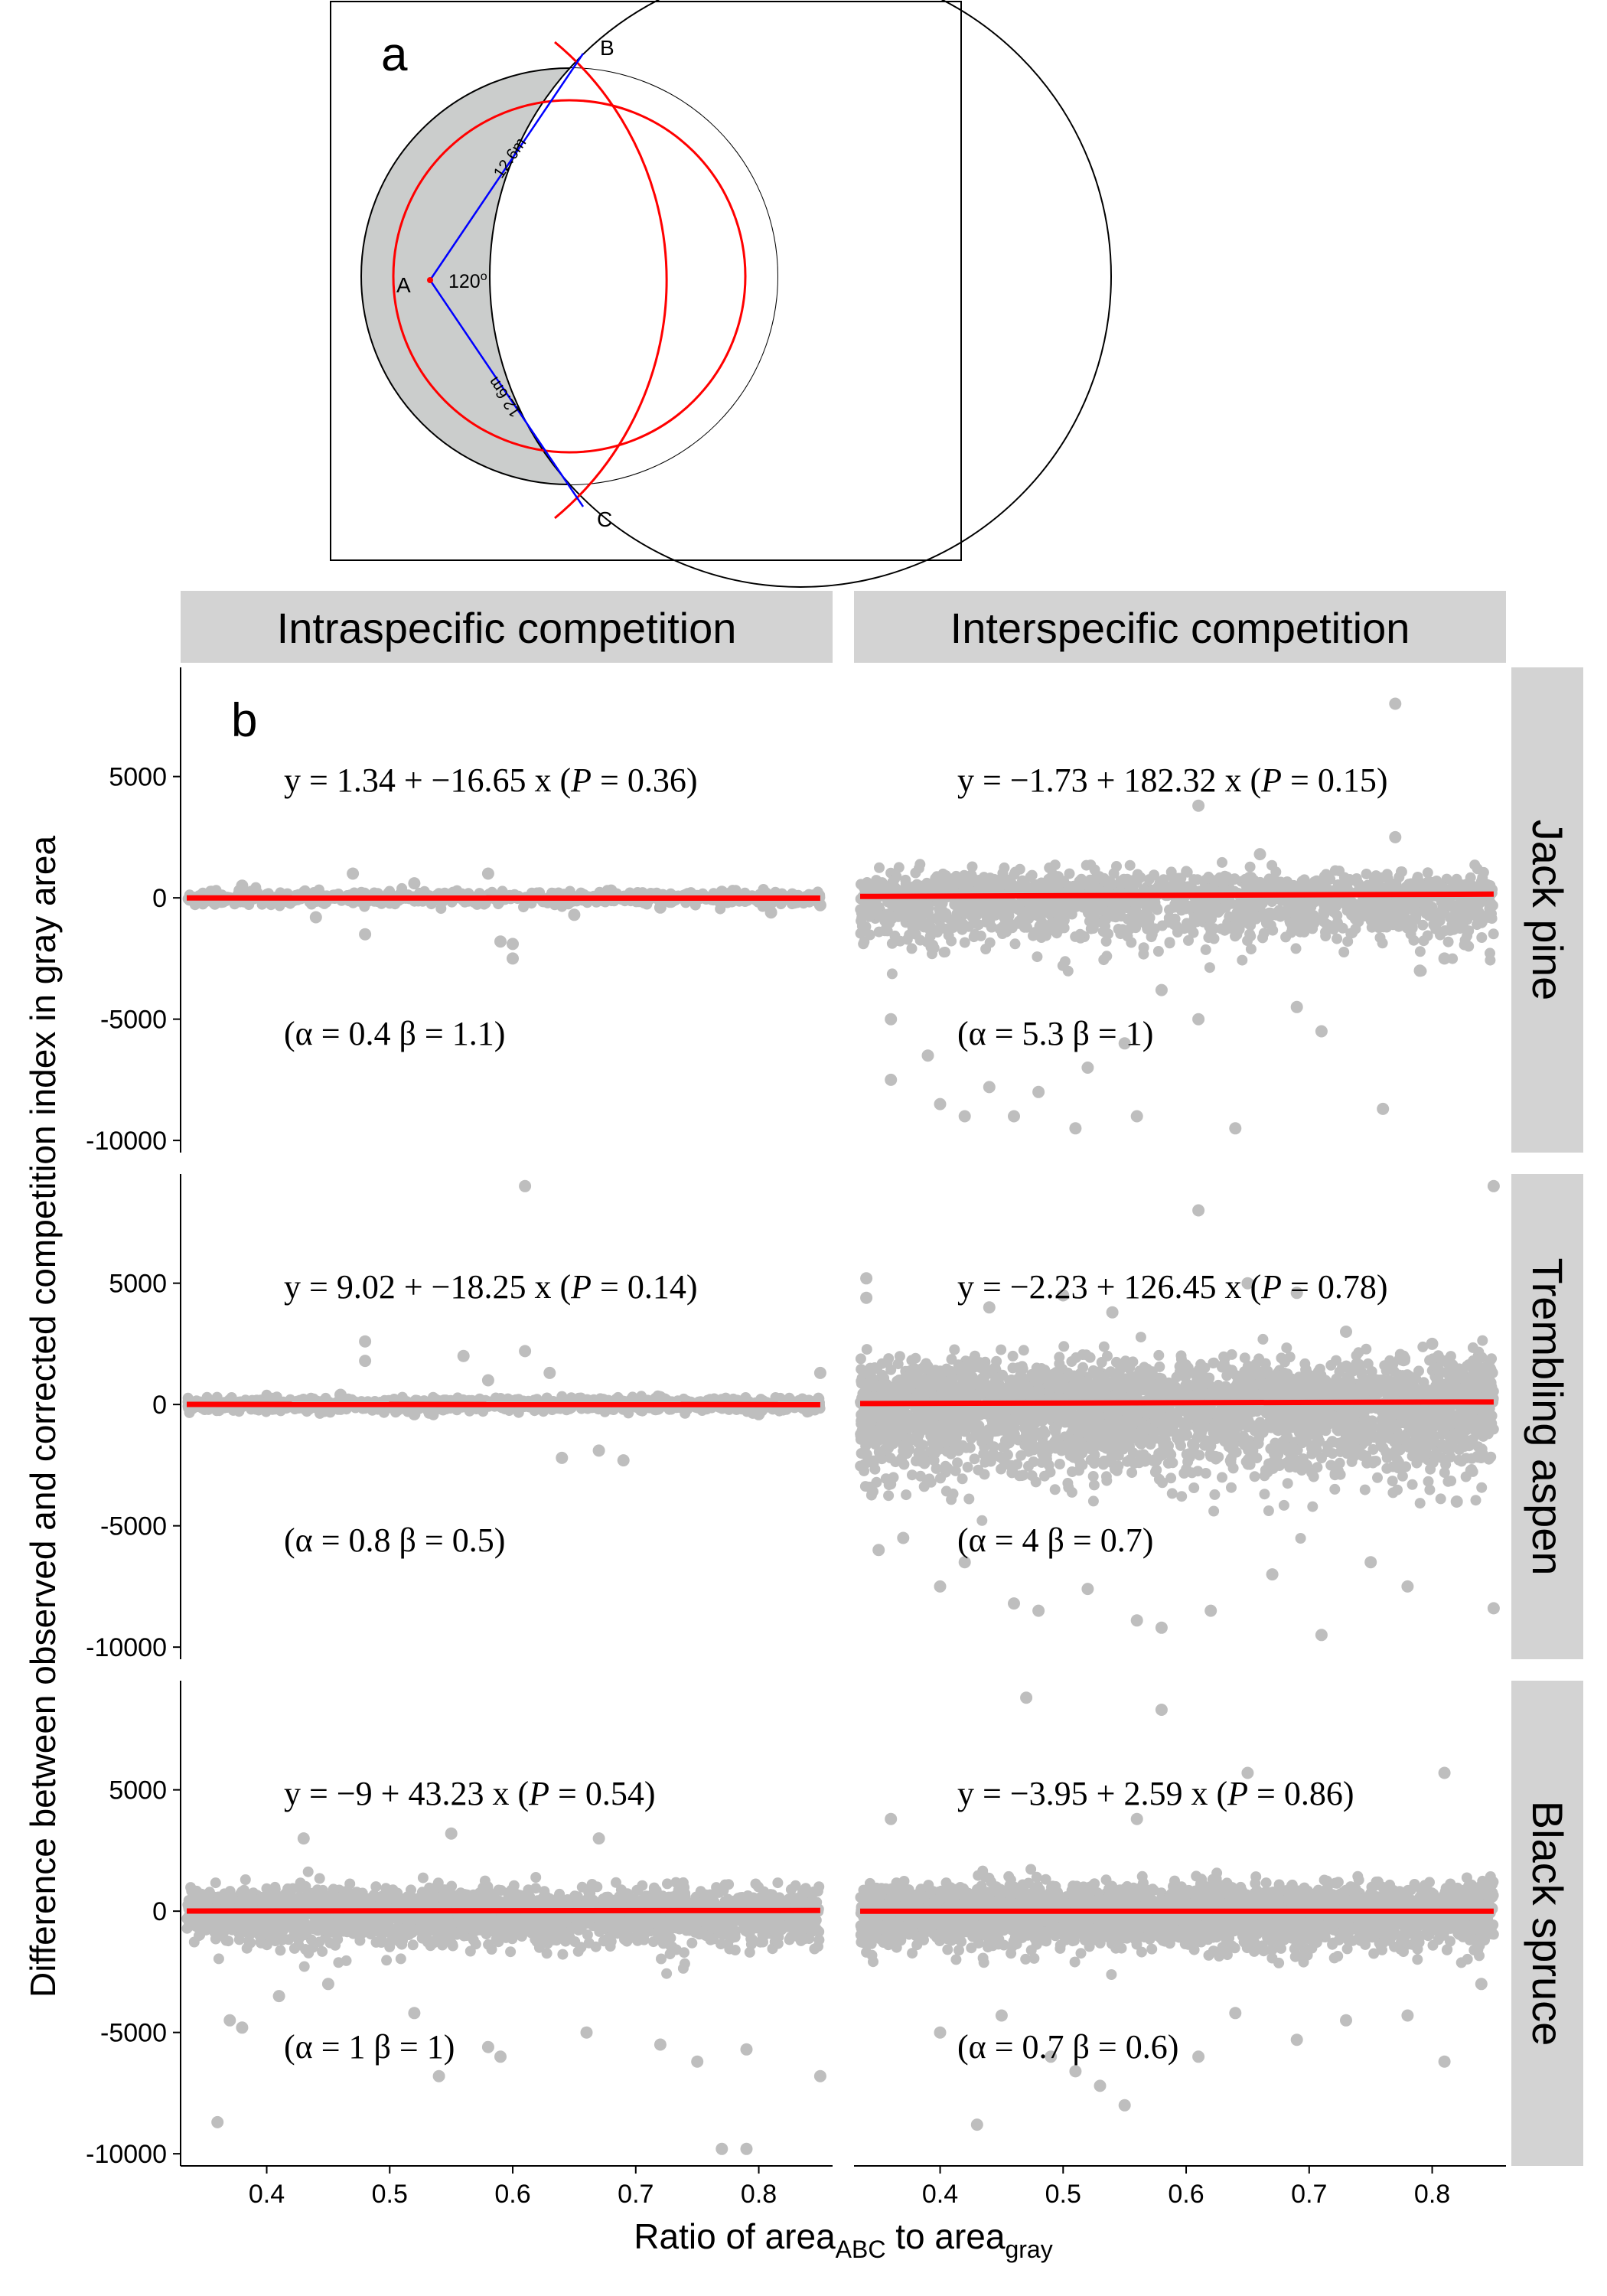  What do you see at coordinates (1173, 780) in the screenshot?
I see `regression-equation: y = −1.73 + 182.32 x (P = 0.15)` at bounding box center [1173, 780].